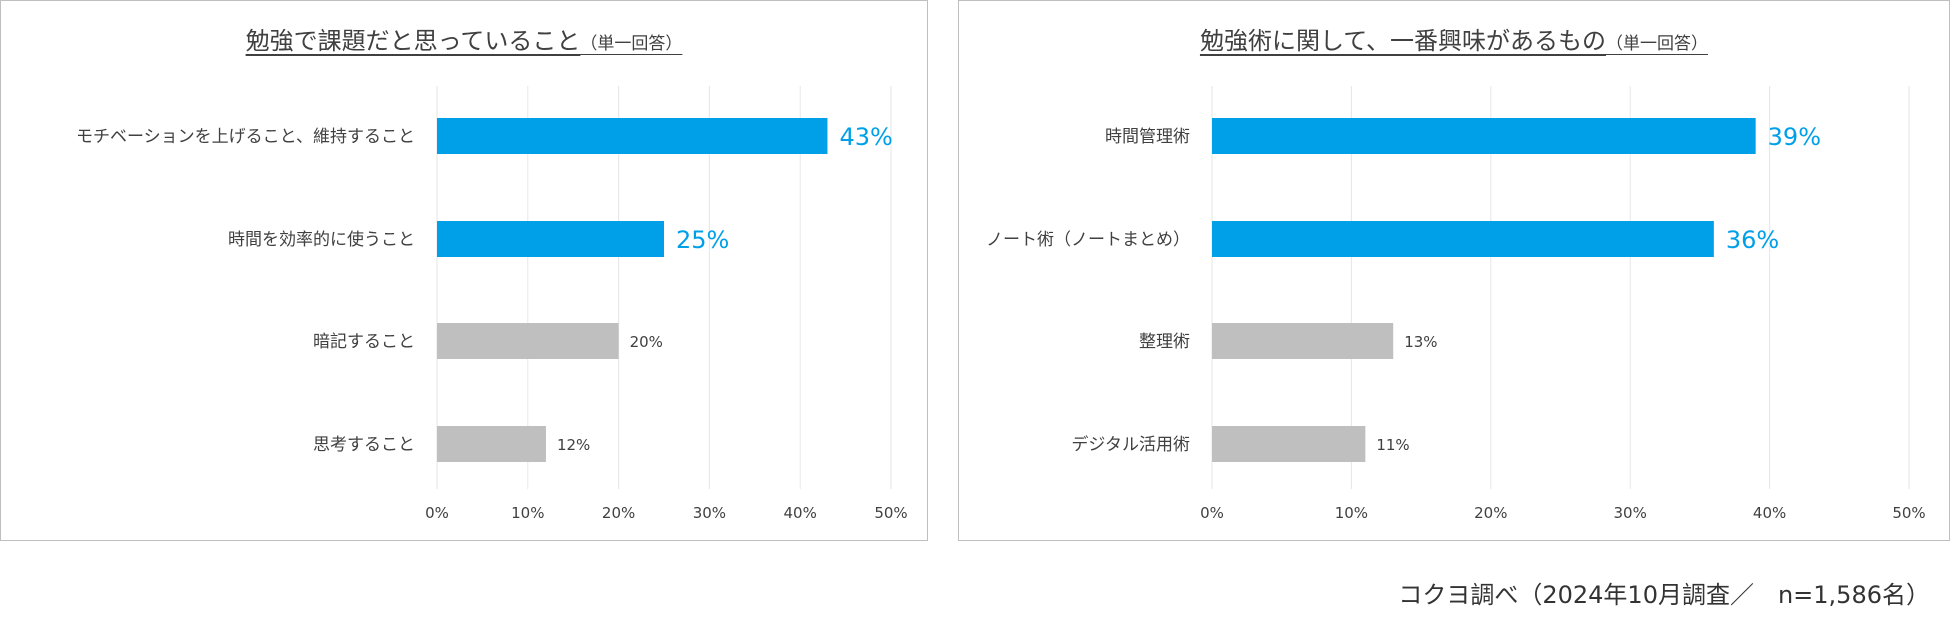 This screenshot has width=1950, height=637. What do you see at coordinates (1794, 137) in the screenshot?
I see `data-label: 39%` at bounding box center [1794, 137].